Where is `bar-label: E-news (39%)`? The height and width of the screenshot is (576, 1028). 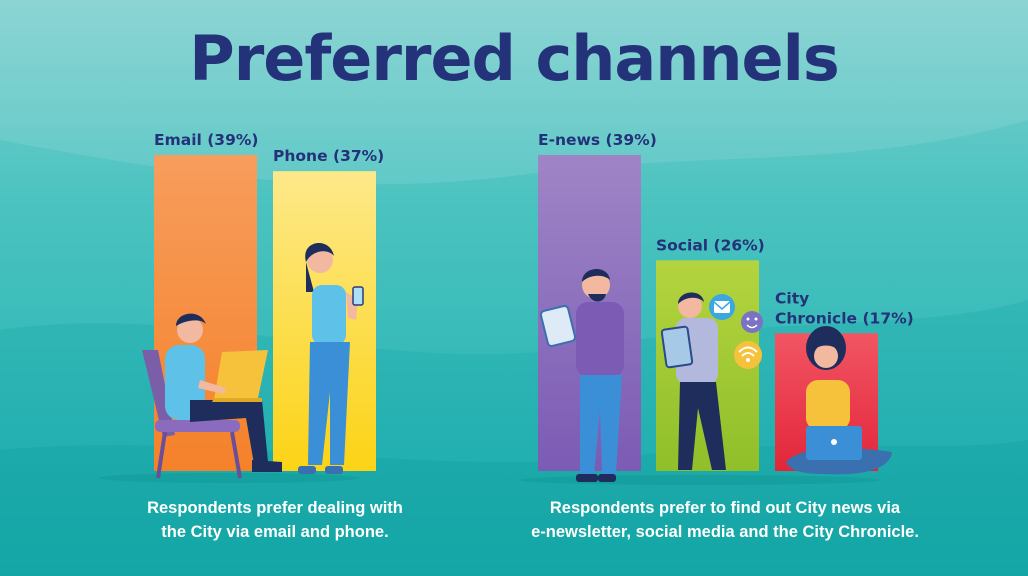 bar-label: E-news (39%) is located at coordinates (597, 140).